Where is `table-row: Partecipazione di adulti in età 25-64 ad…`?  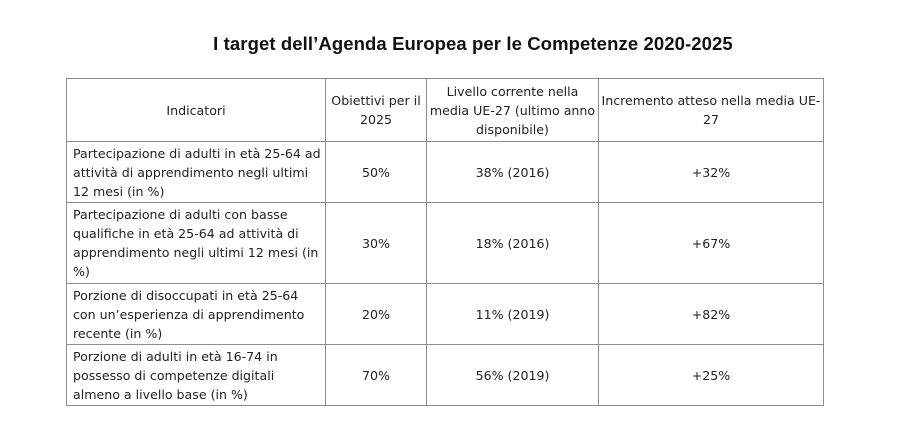
table-row: Partecipazione di adulti in età 25-64 ad… is located at coordinates (445, 172).